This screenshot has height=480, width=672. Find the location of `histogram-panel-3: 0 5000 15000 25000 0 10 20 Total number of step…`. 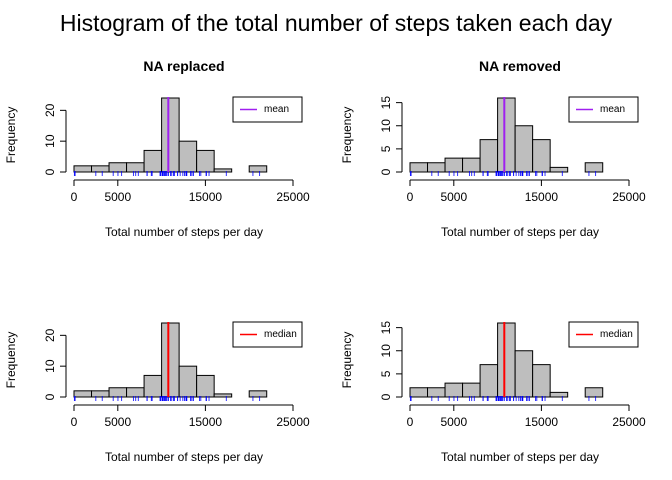

histogram-panel-3: 0 5000 15000 25000 0 10 20 Total number of step… is located at coordinates (157, 392).